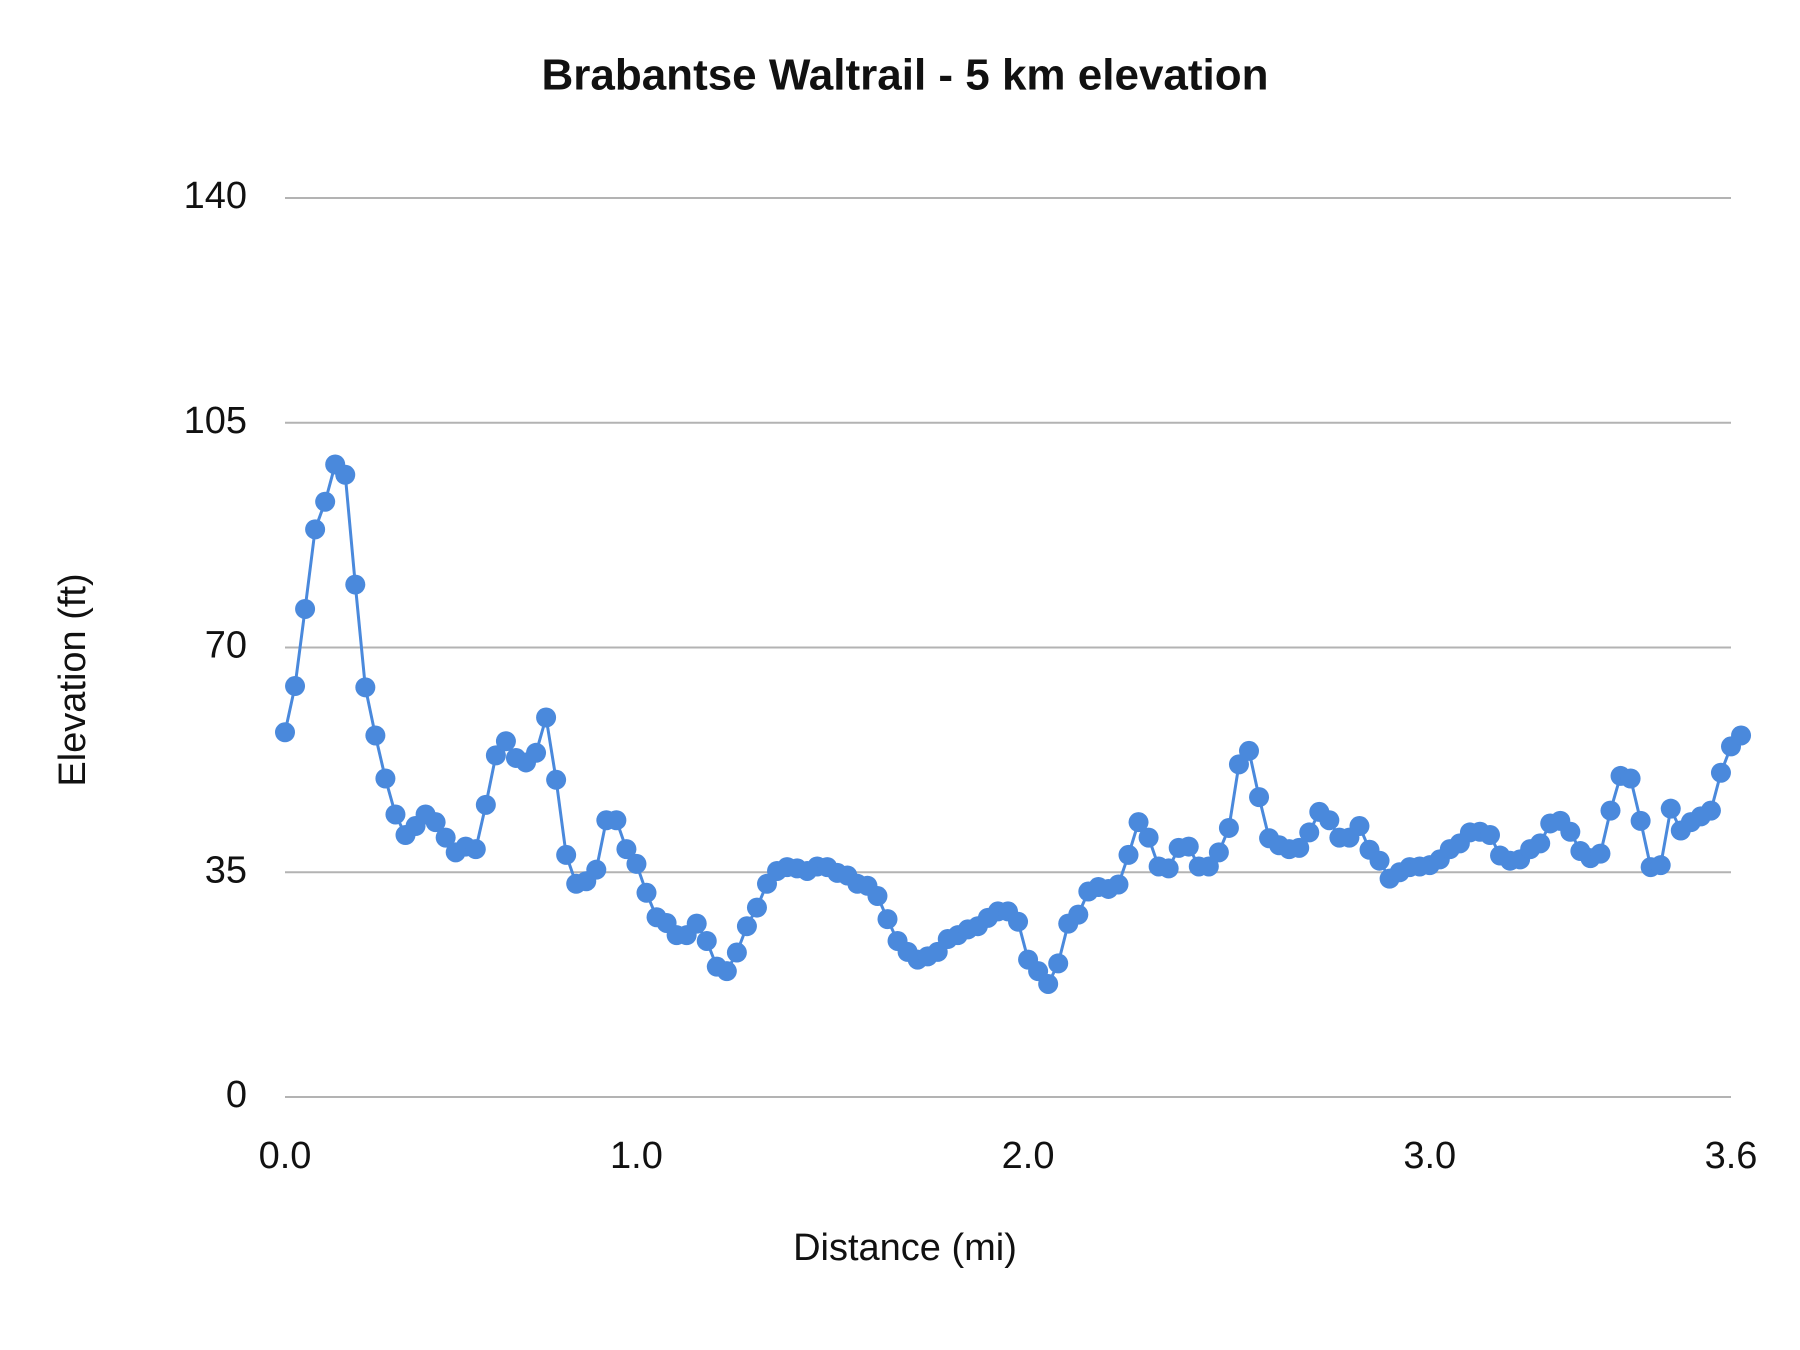  Describe the element at coordinates (226, 646) in the screenshot. I see `y-tick-label: 70` at that location.